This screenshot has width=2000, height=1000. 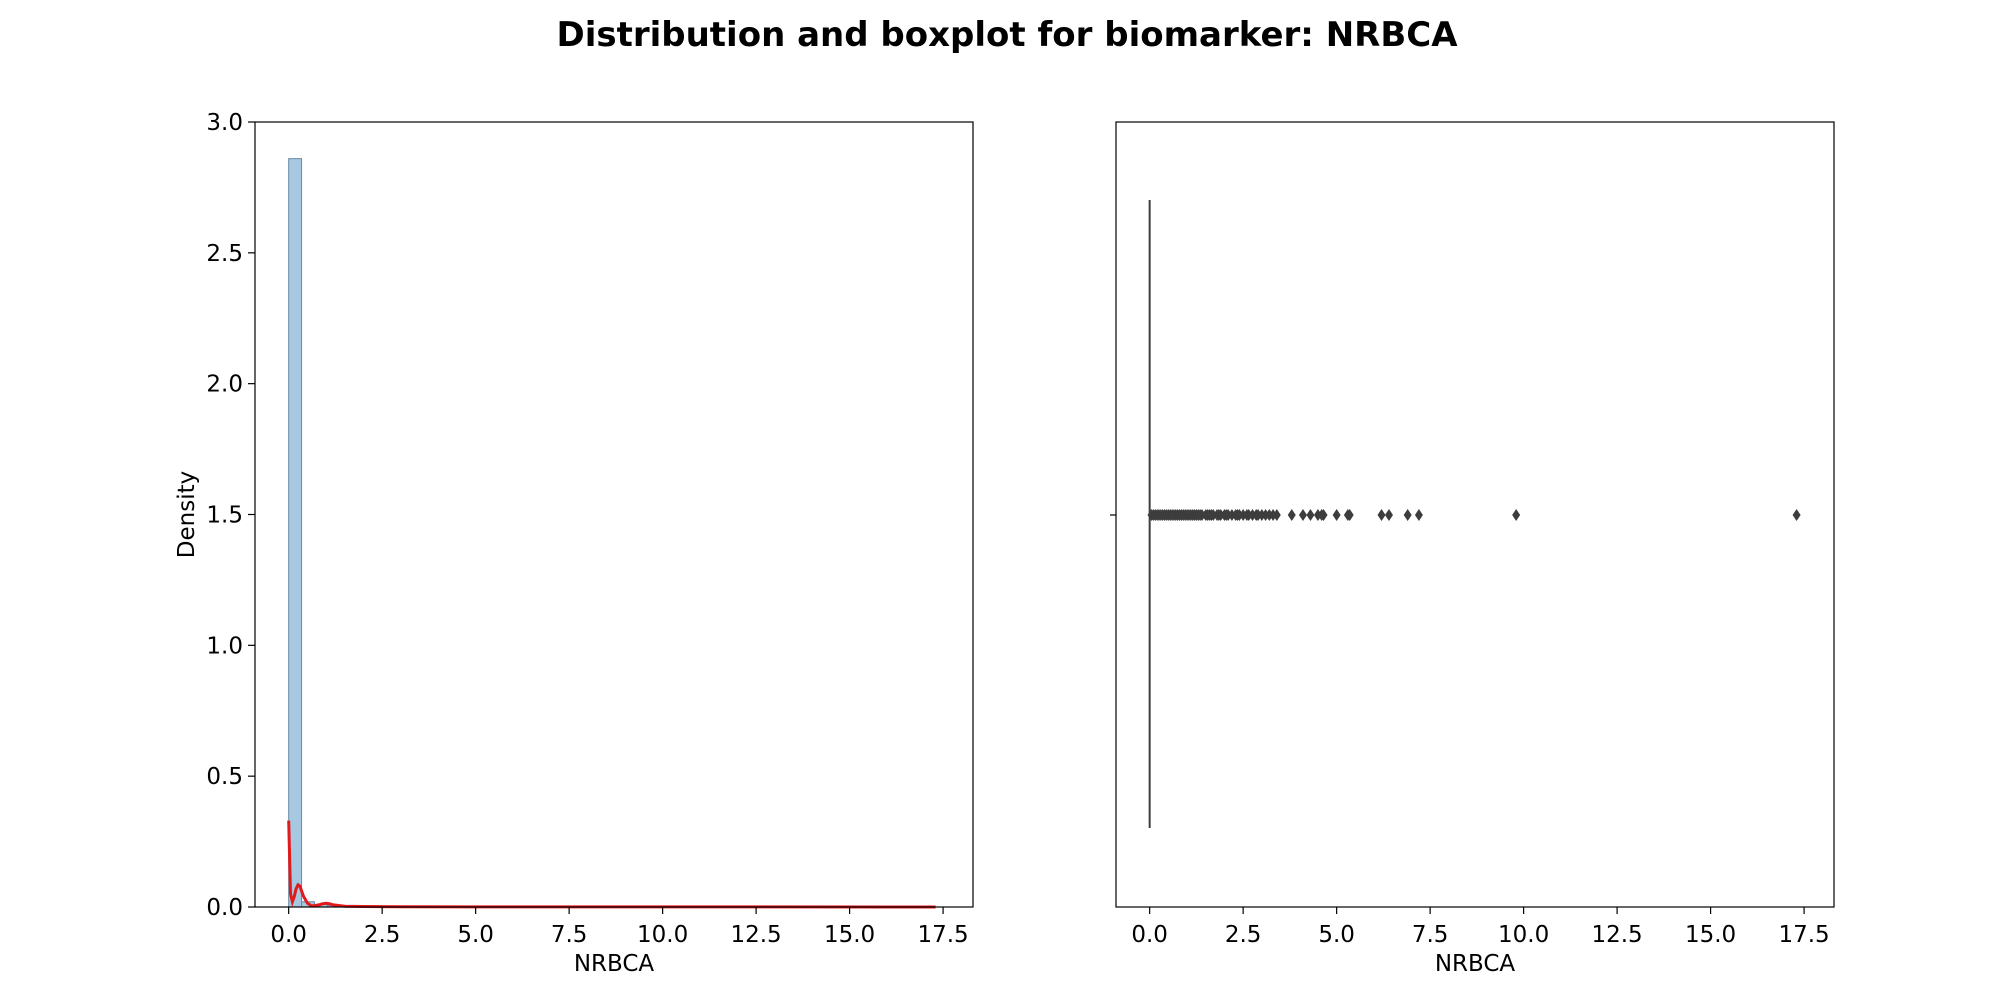 What do you see at coordinates (1243, 935) in the screenshot?
I see `boxplot-x-tick-label: 2.5` at bounding box center [1243, 935].